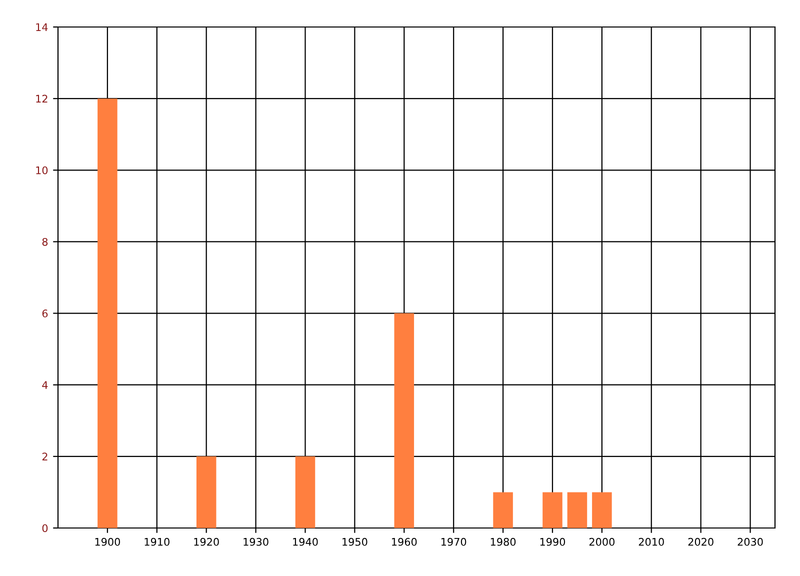 This screenshot has height=576, width=800. Describe the element at coordinates (651, 542) in the screenshot. I see `x-tick-label: 2010` at that location.